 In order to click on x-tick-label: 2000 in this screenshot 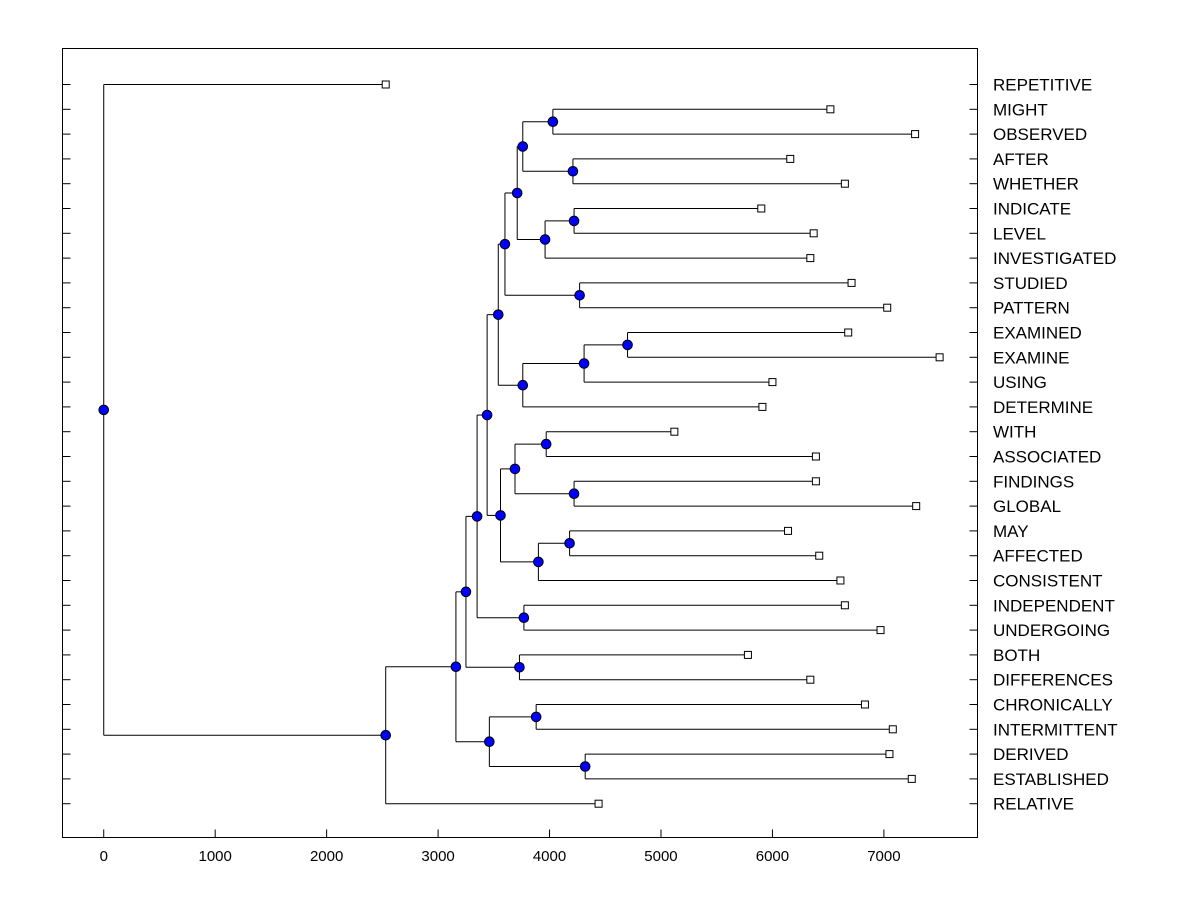, I will do `click(326, 856)`.